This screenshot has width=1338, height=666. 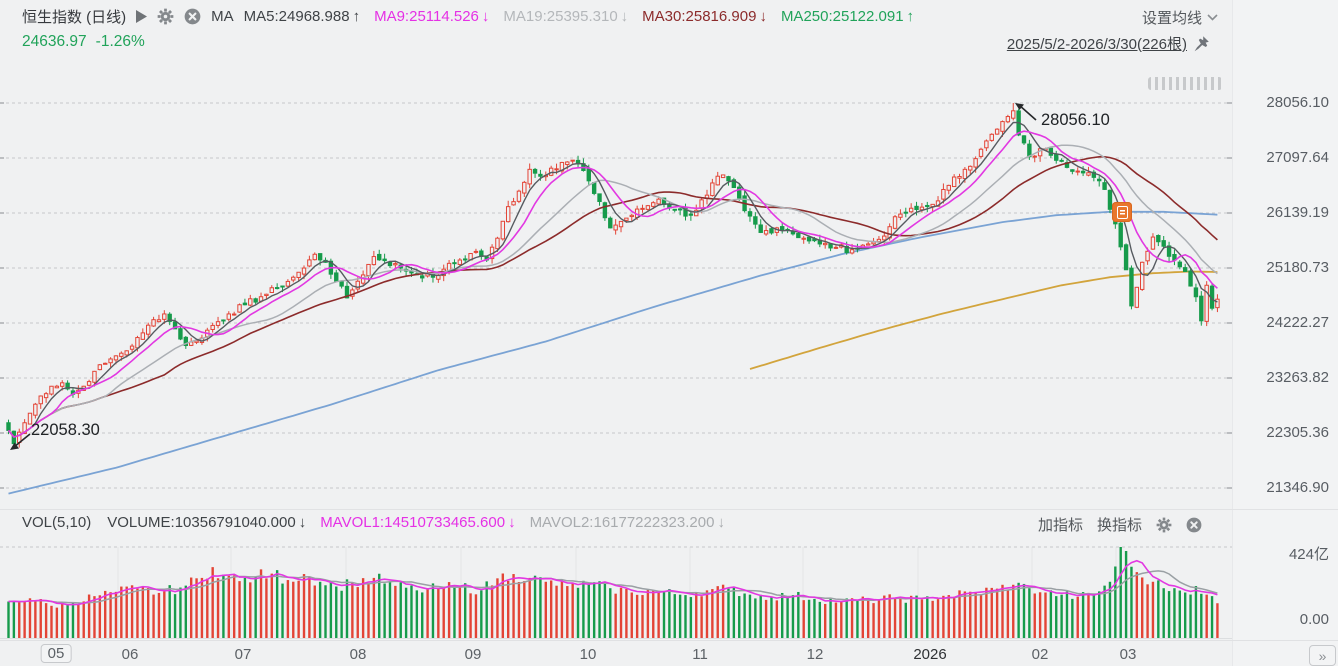 What do you see at coordinates (1128, 654) in the screenshot?
I see `x-axis-label: 03` at bounding box center [1128, 654].